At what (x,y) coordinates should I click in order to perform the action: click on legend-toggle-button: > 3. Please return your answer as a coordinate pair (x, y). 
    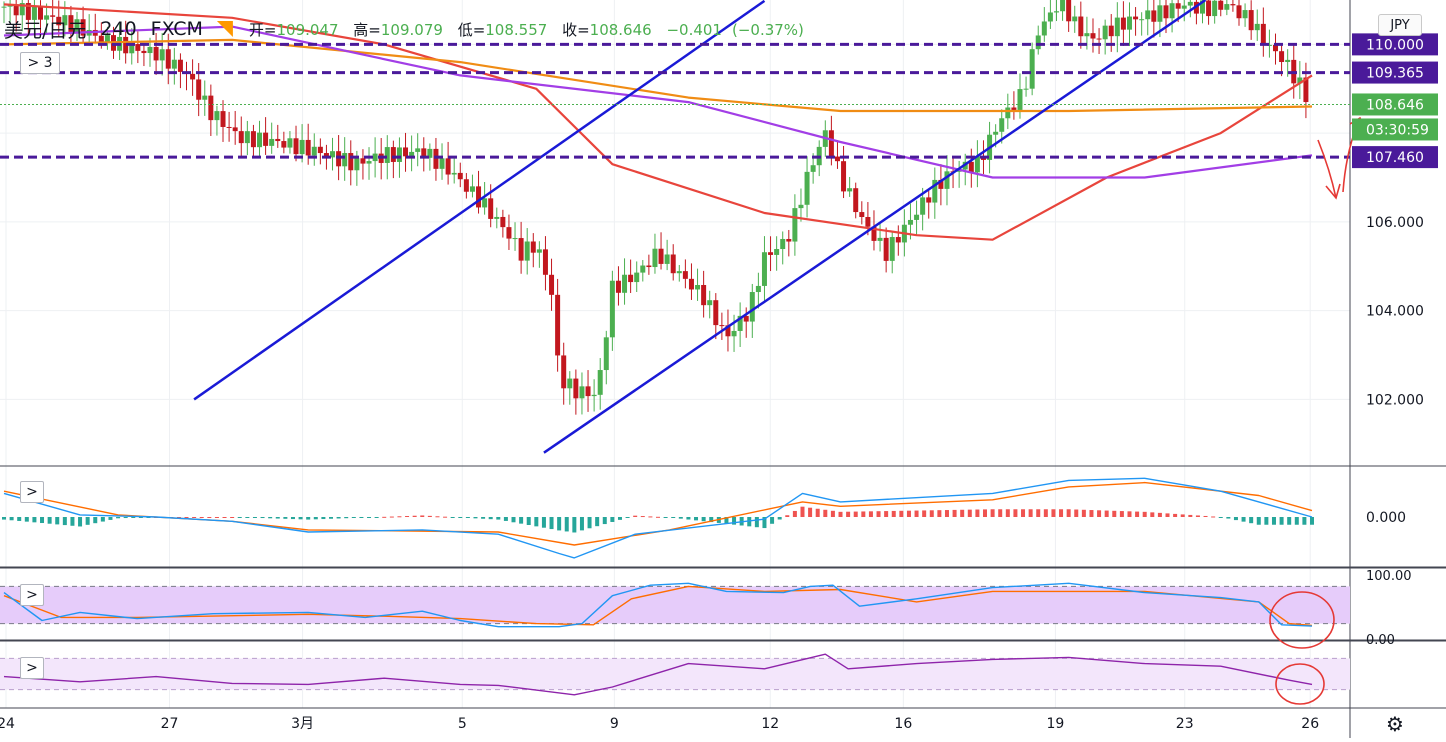
    Looking at the image, I should click on (40, 63).